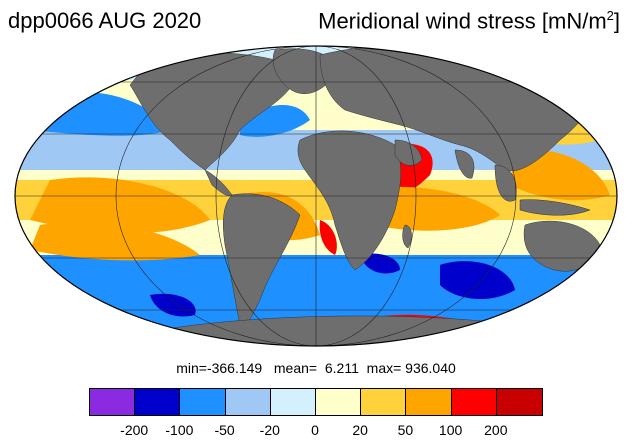 The height and width of the screenshot is (444, 632). I want to click on colorbar, so click(316, 402).